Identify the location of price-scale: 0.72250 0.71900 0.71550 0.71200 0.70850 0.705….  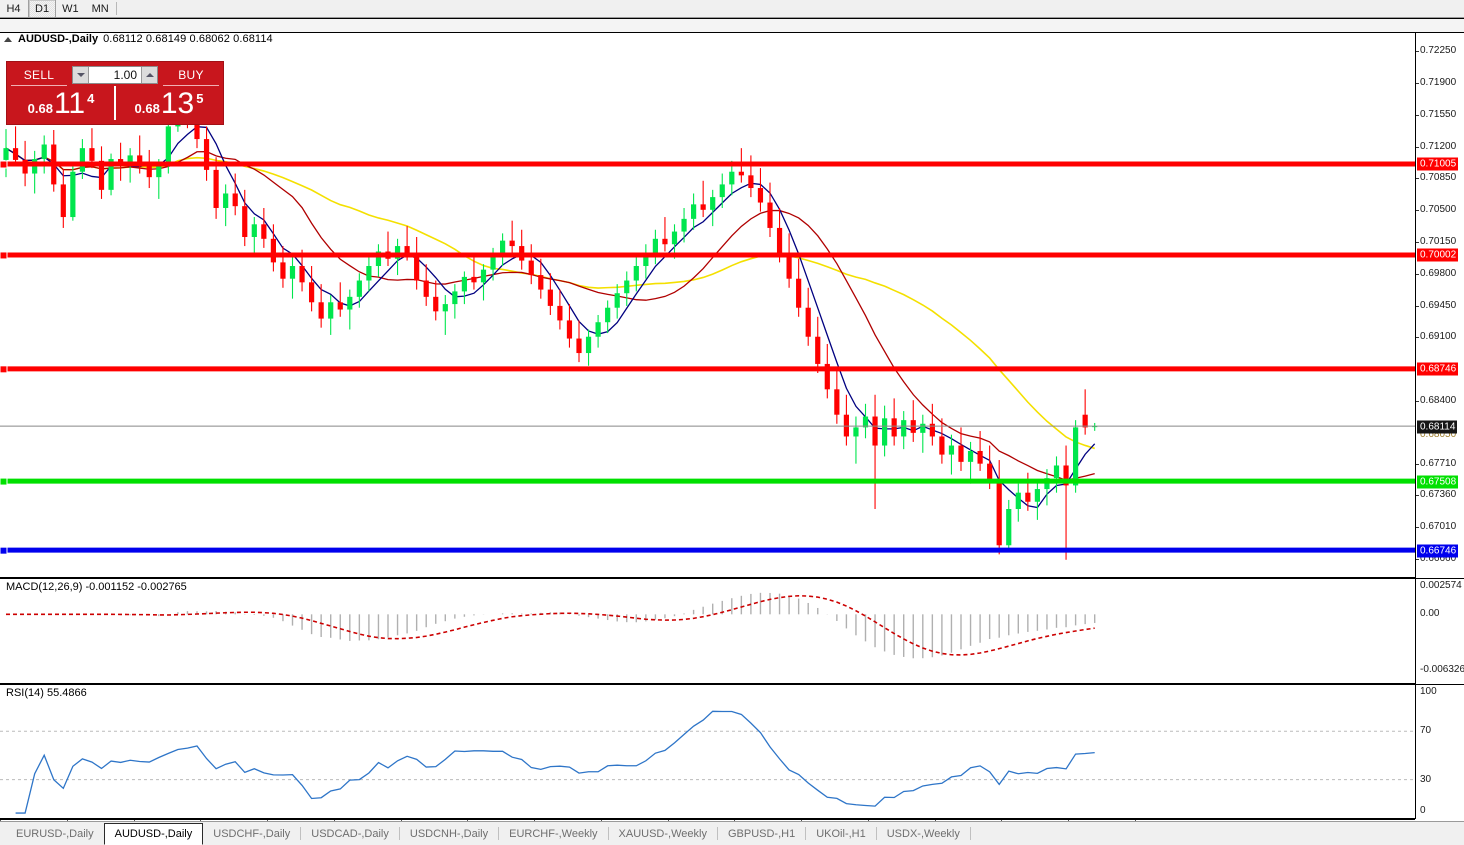
(1439, 426).